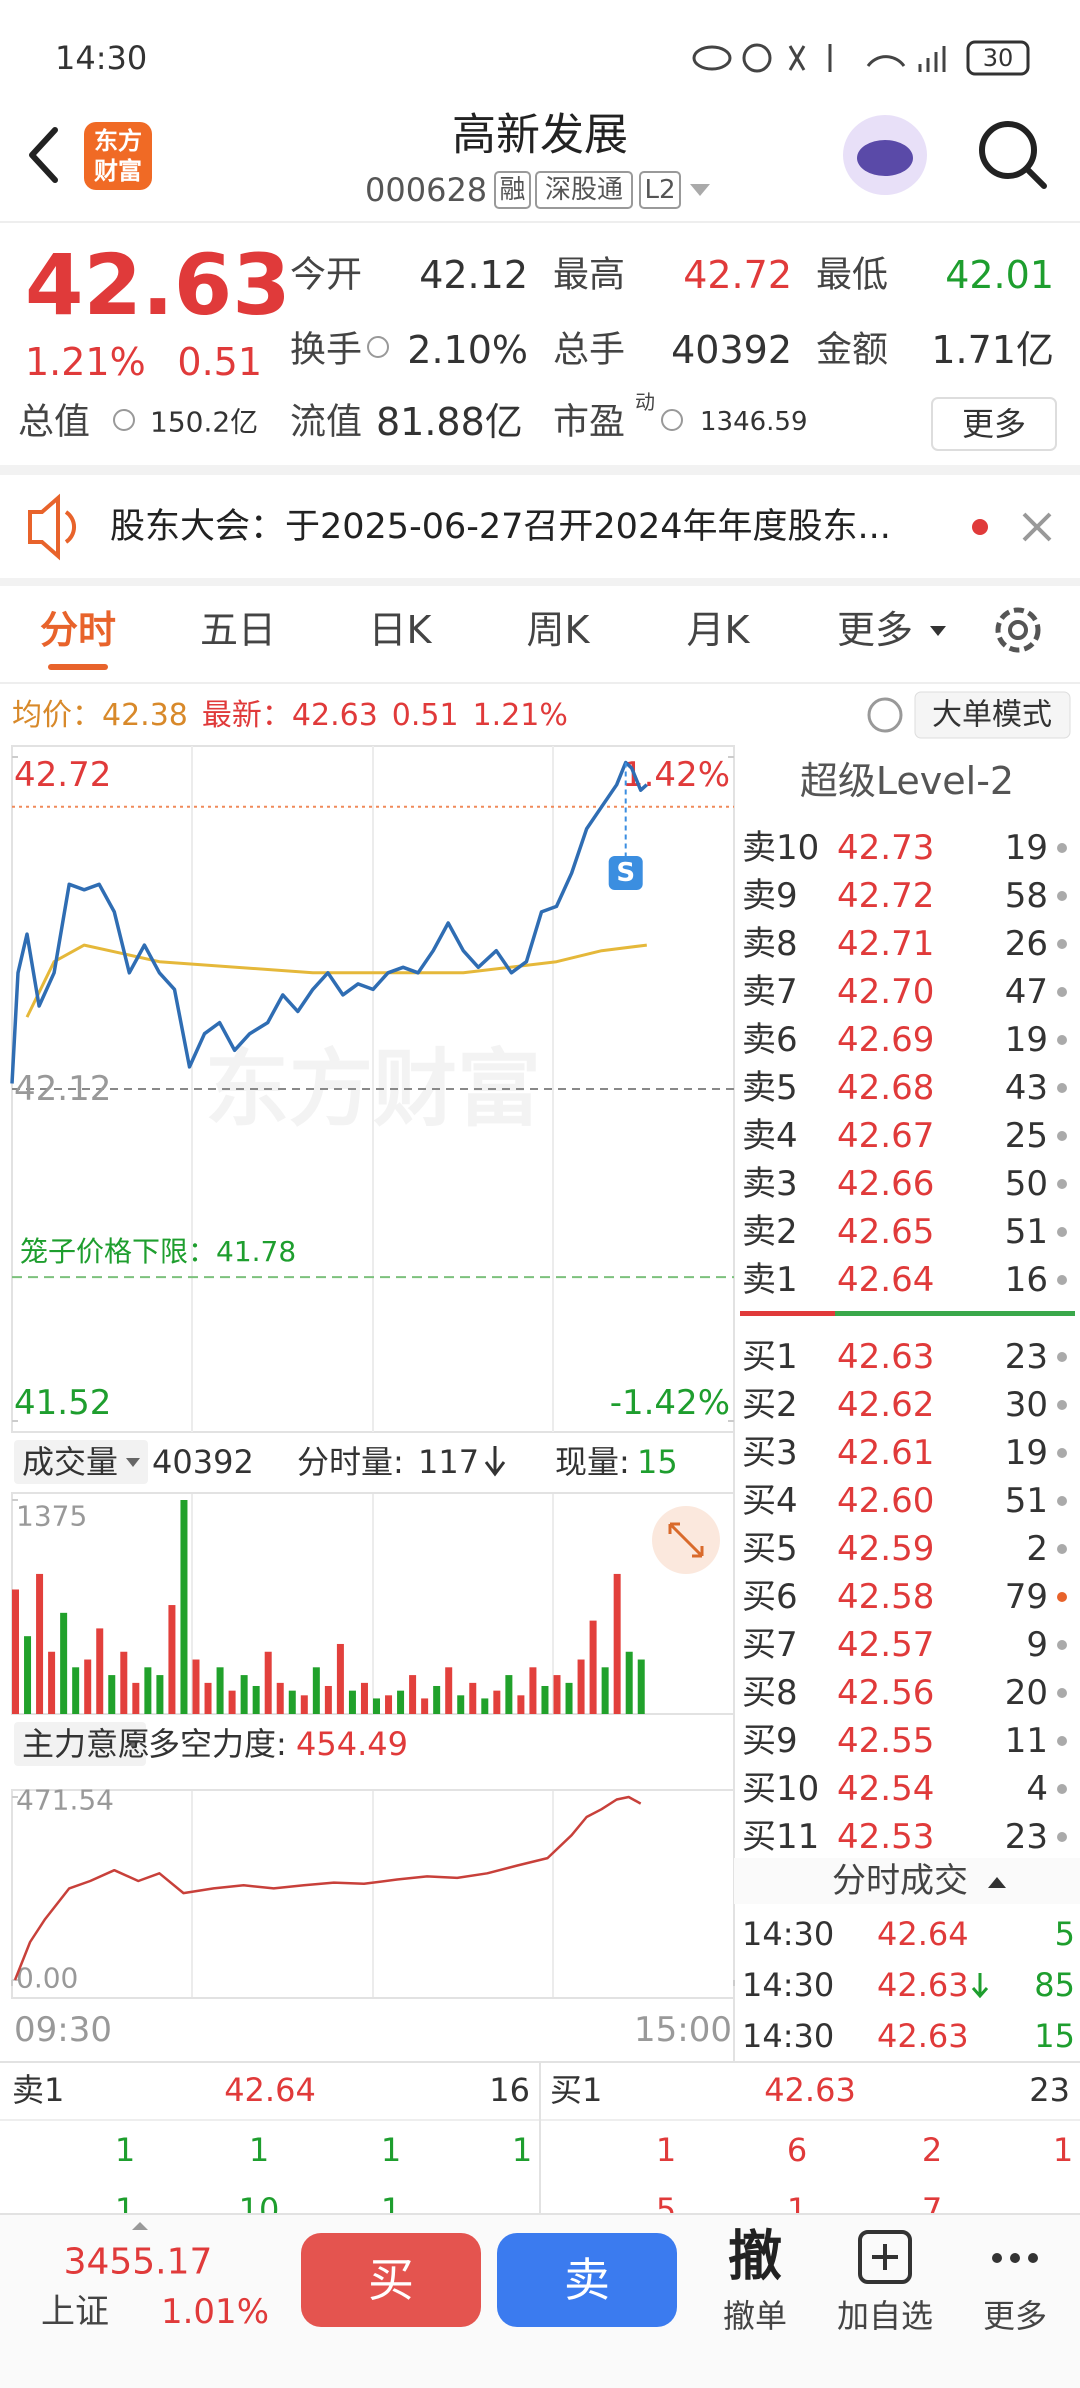 The width and height of the screenshot is (1080, 2388). I want to click on search-handle, so click(1035, 177).